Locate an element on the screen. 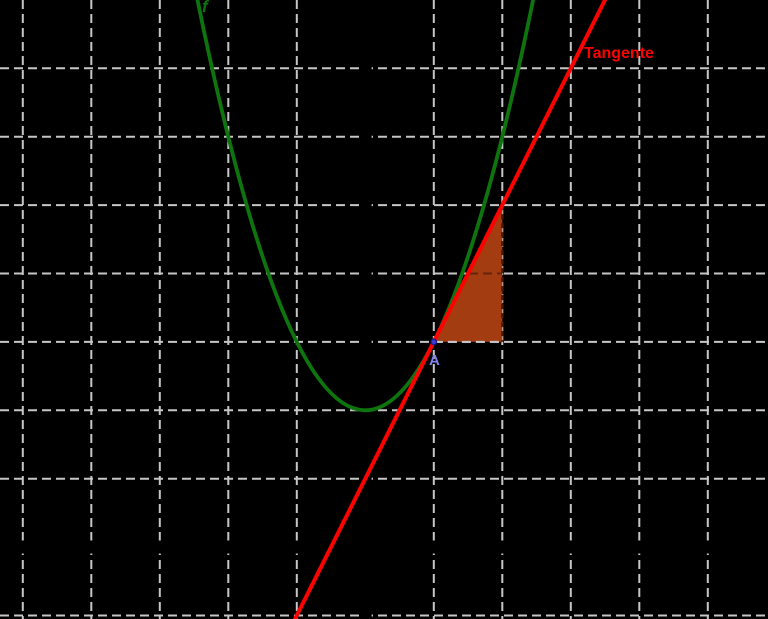 The width and height of the screenshot is (768, 619). y-axis-hidden is located at coordinates (365, 309).